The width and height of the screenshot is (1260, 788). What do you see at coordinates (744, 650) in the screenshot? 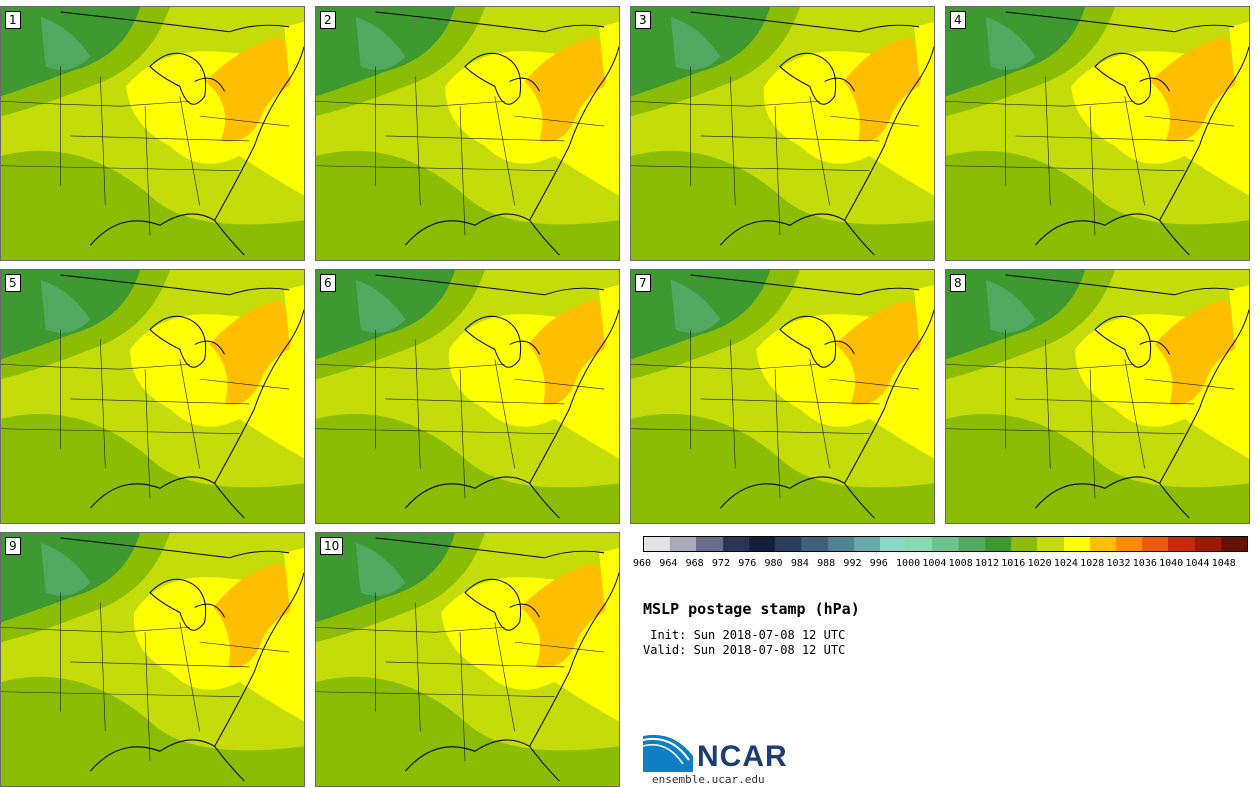
I see `valid-time: Valid: Sun 2018-07-08 12 UTC` at bounding box center [744, 650].